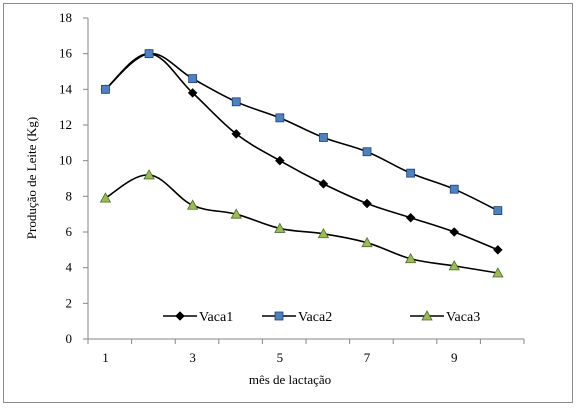 This screenshot has width=577, height=408. I want to click on legend-item-vaca1: Vaca1, so click(198, 317).